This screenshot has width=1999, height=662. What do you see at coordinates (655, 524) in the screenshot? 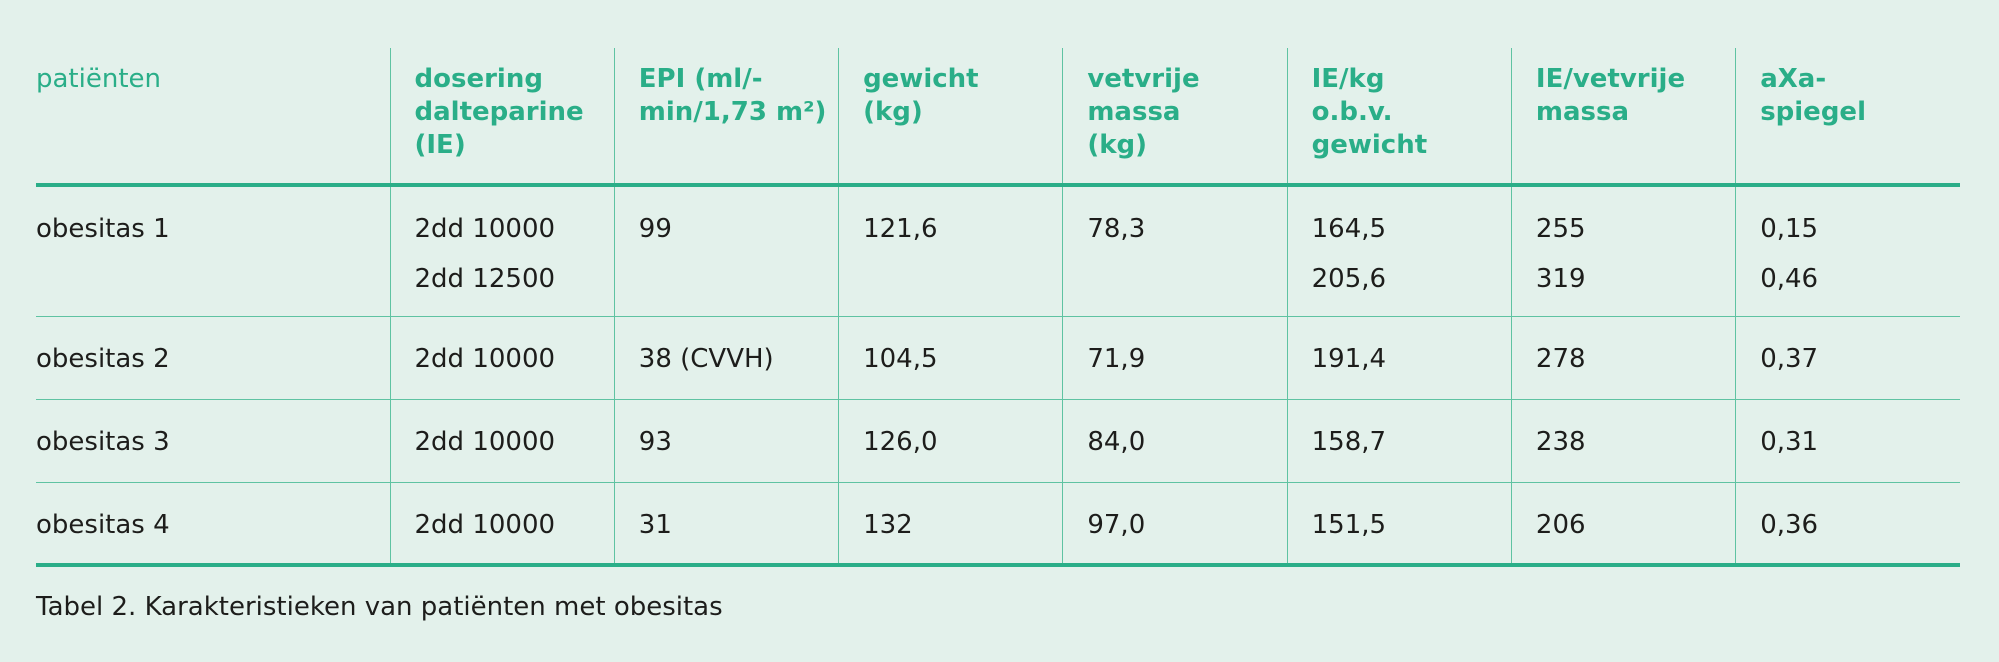
I see `cell-line: 31` at bounding box center [655, 524].